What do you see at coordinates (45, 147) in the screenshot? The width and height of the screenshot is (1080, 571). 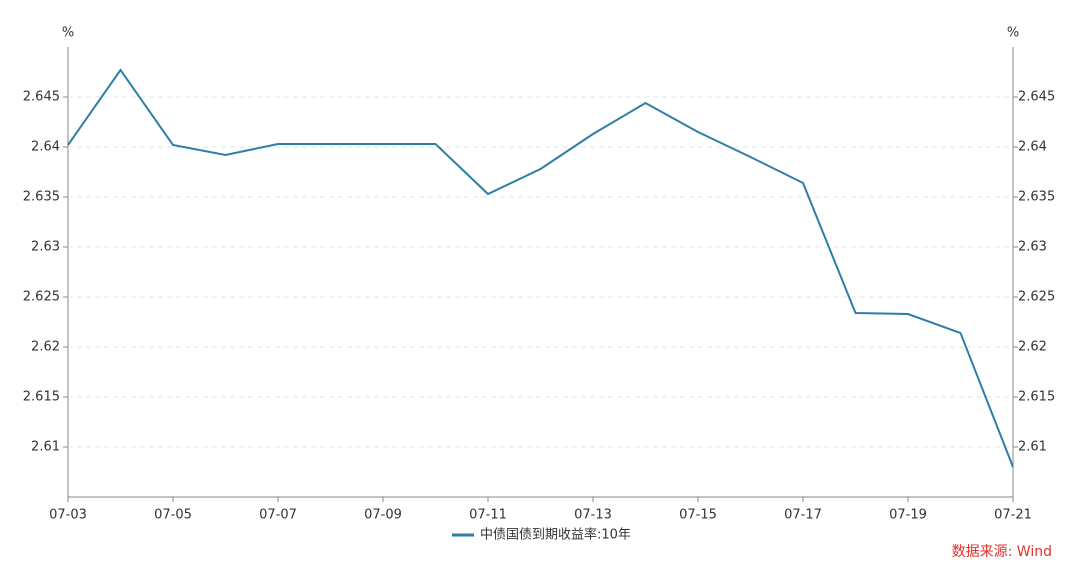 I see `y-tick-label: 2.64` at bounding box center [45, 147].